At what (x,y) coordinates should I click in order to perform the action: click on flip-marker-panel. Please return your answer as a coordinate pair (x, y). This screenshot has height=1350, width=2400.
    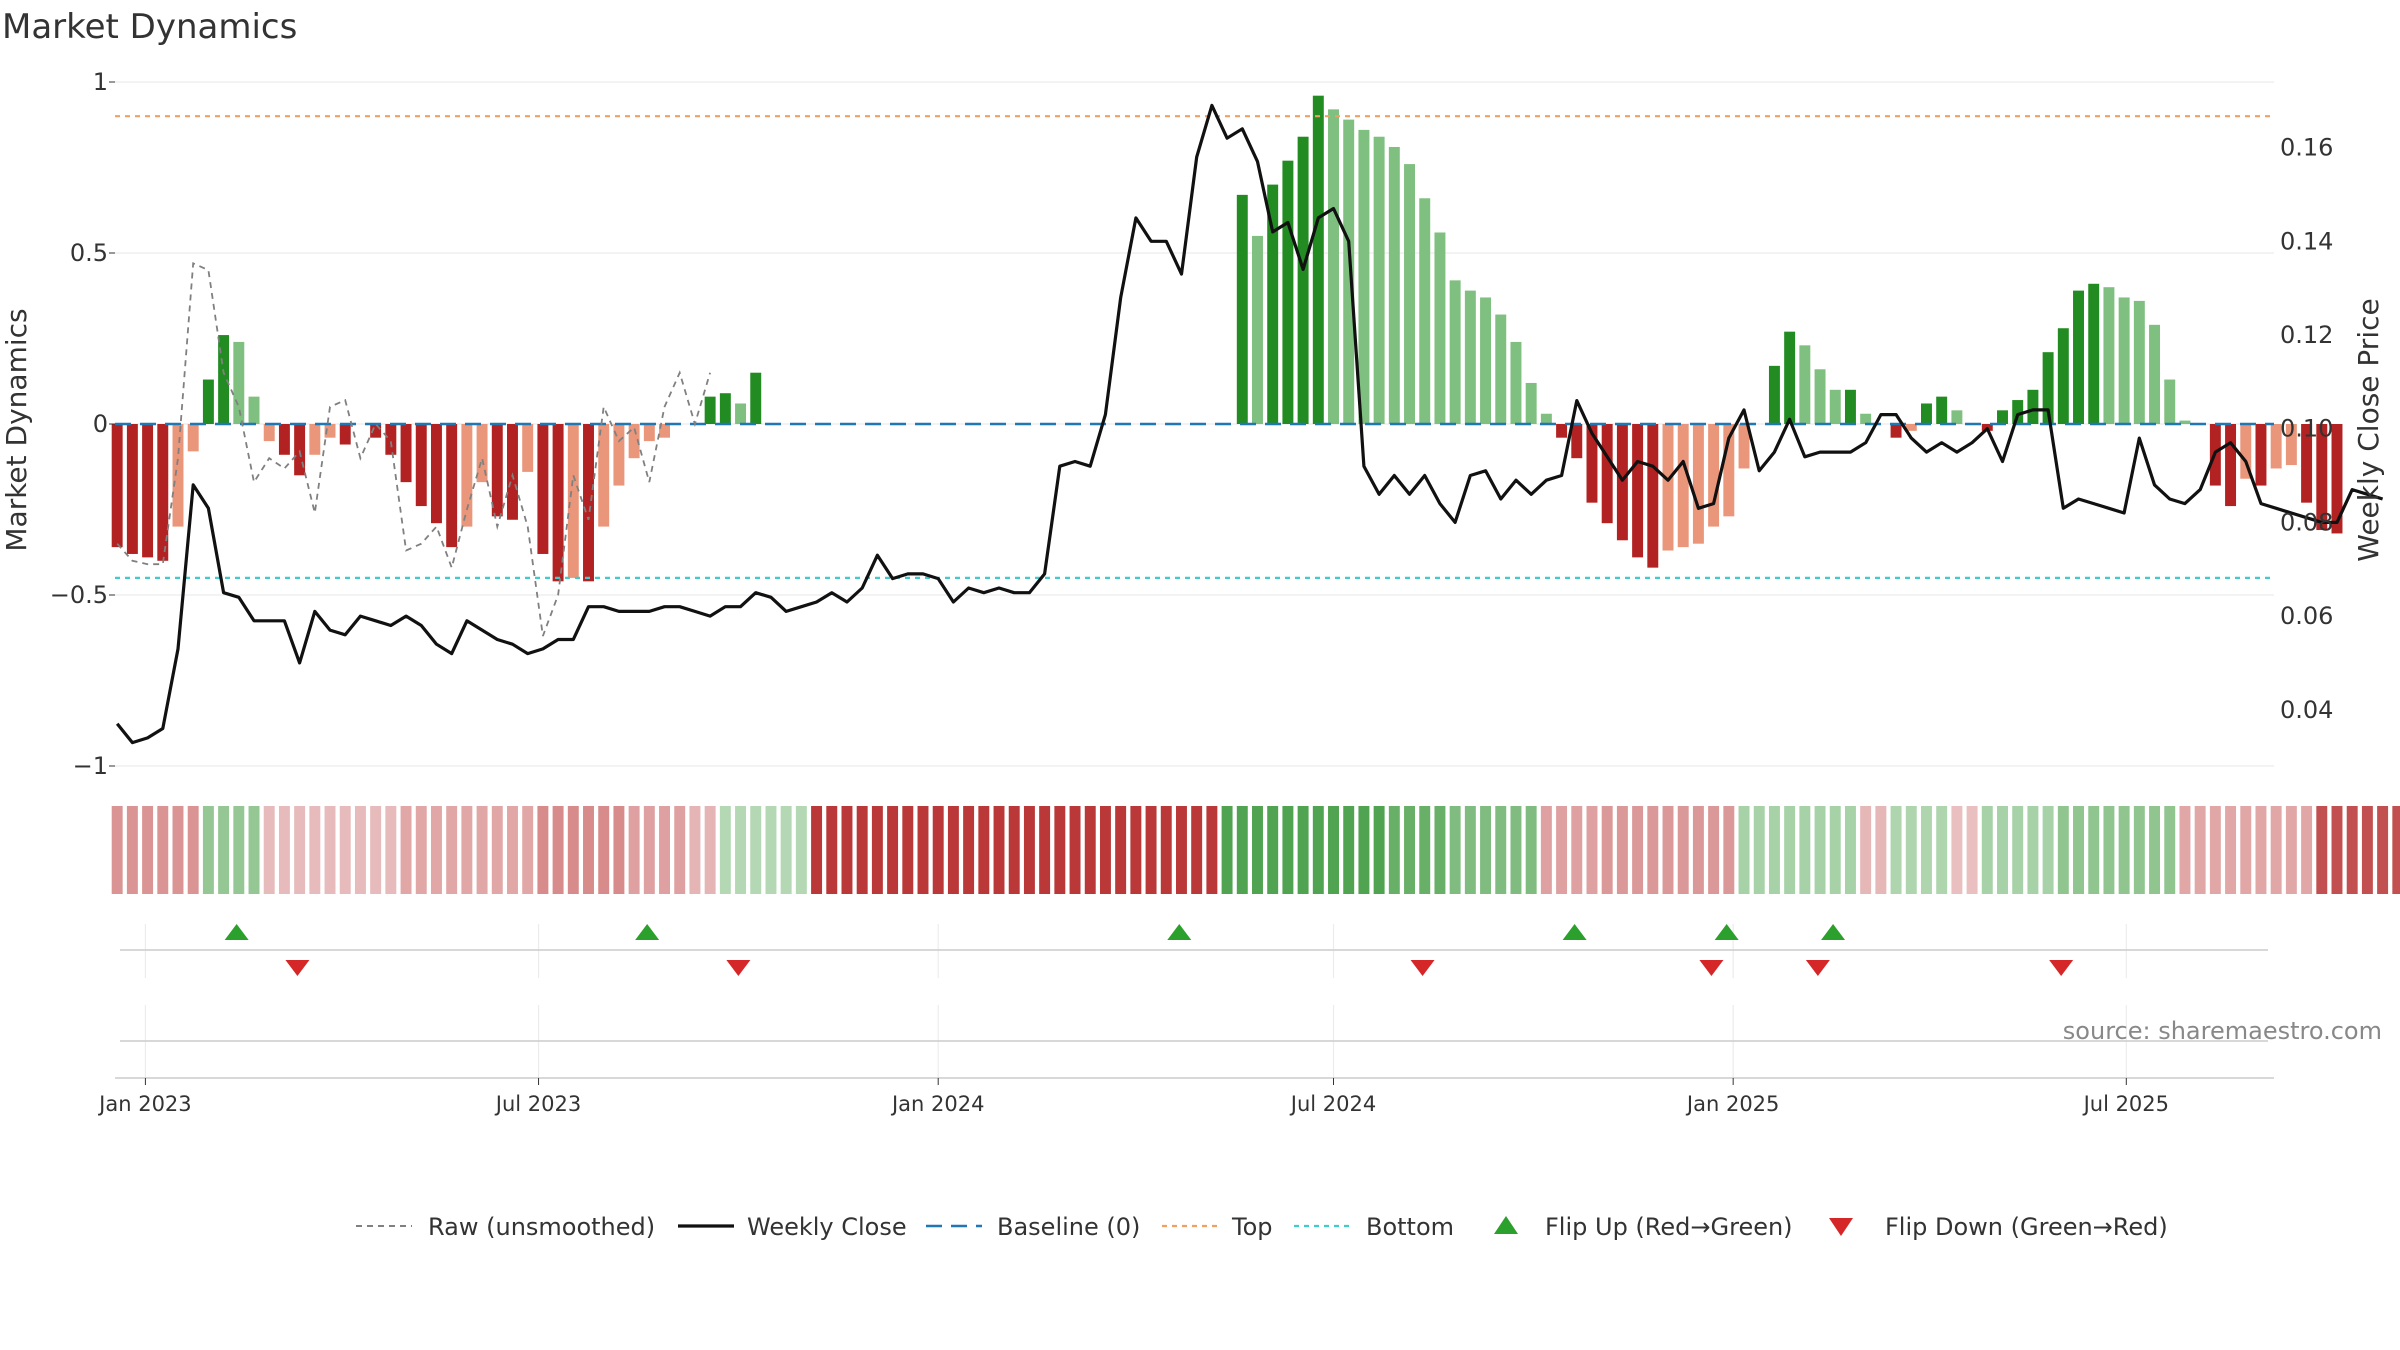
    Looking at the image, I should click on (1194, 983).